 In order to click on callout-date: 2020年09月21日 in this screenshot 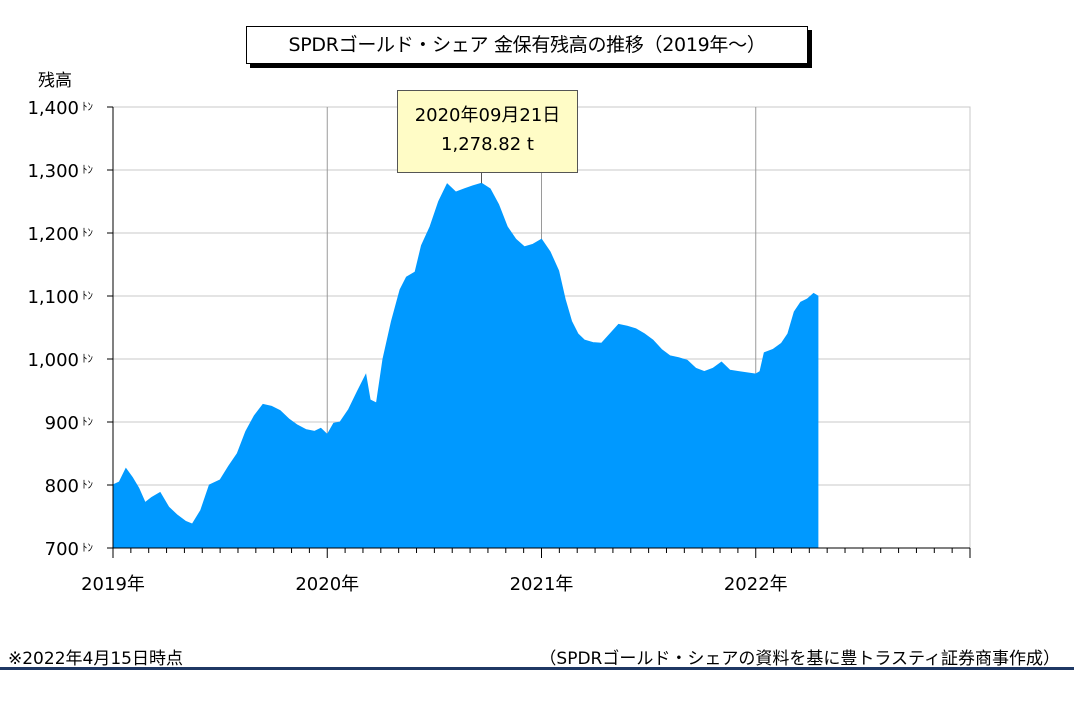, I will do `click(487, 115)`.